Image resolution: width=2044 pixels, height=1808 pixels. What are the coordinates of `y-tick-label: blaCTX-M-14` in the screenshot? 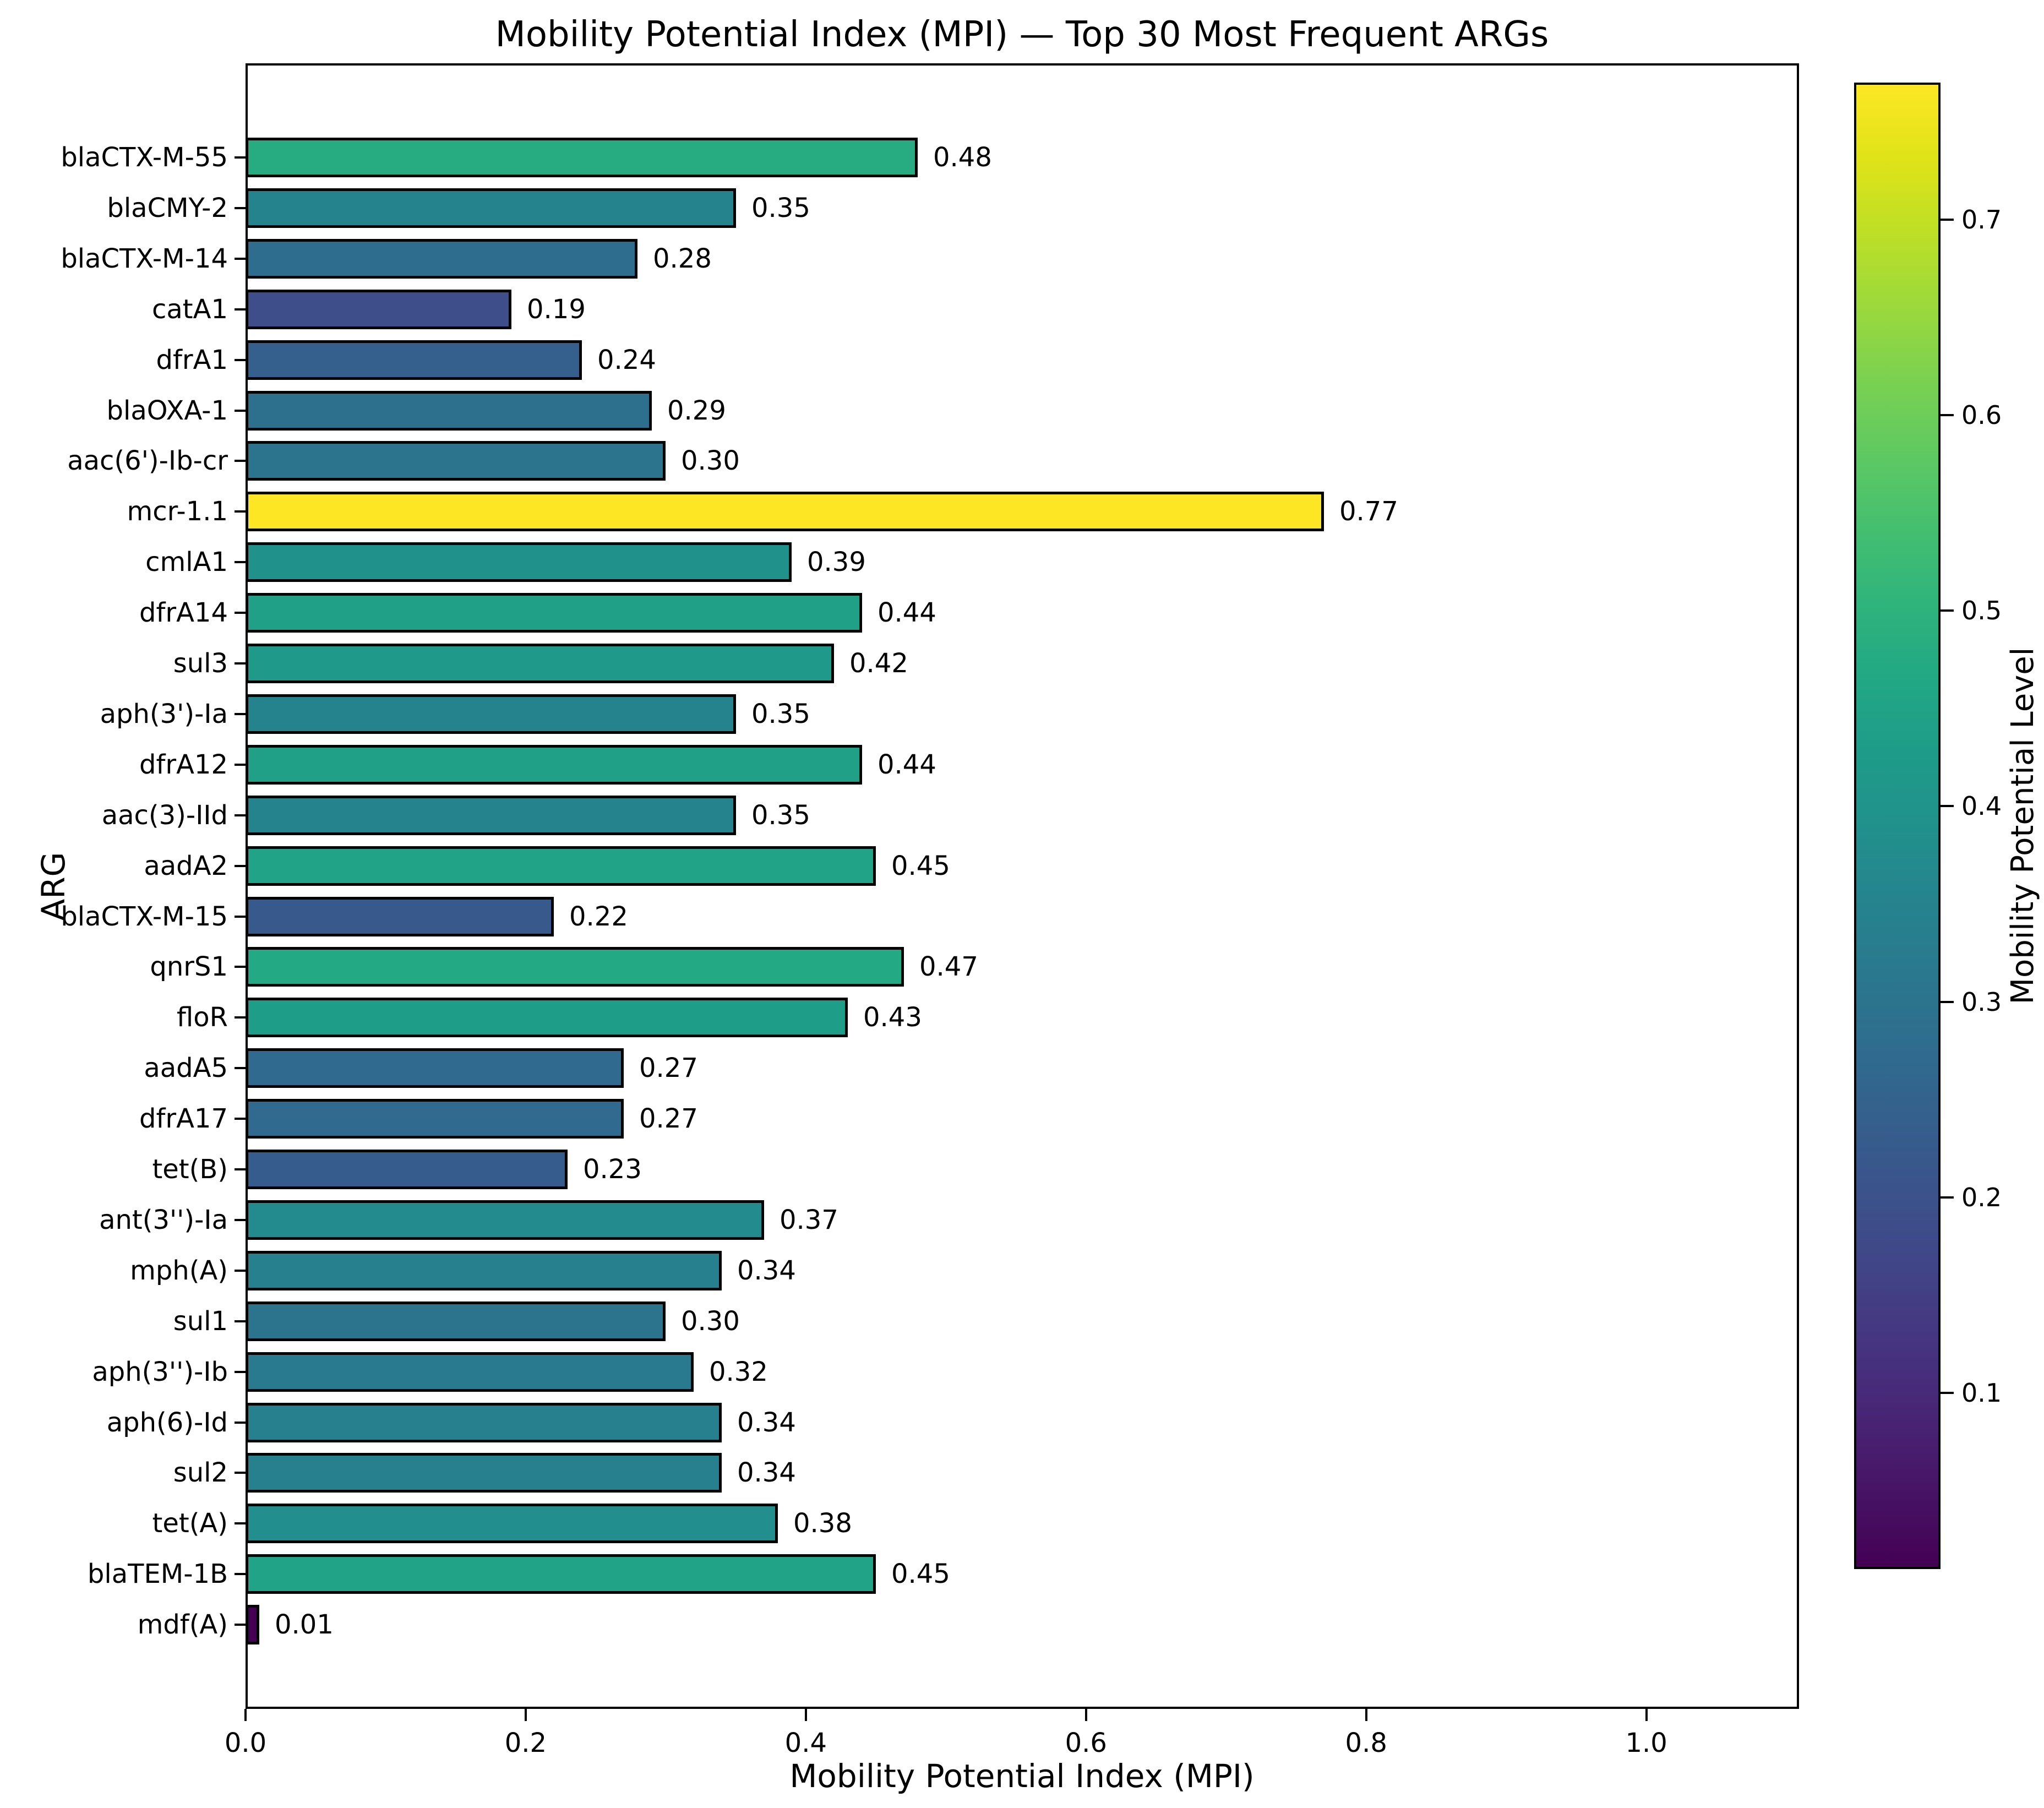 It's located at (145, 258).